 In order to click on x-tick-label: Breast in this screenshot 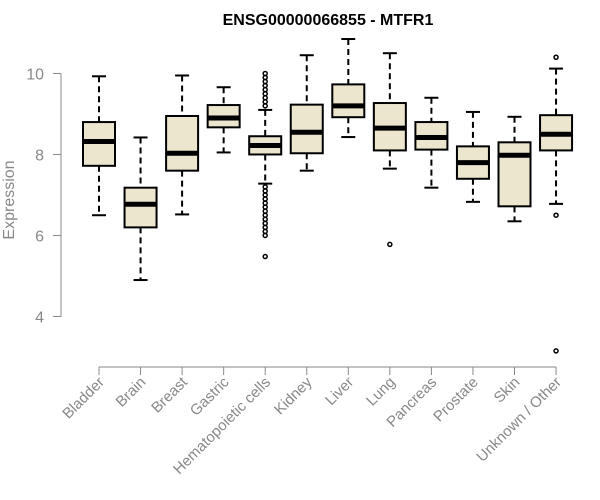, I will do `click(169, 394)`.